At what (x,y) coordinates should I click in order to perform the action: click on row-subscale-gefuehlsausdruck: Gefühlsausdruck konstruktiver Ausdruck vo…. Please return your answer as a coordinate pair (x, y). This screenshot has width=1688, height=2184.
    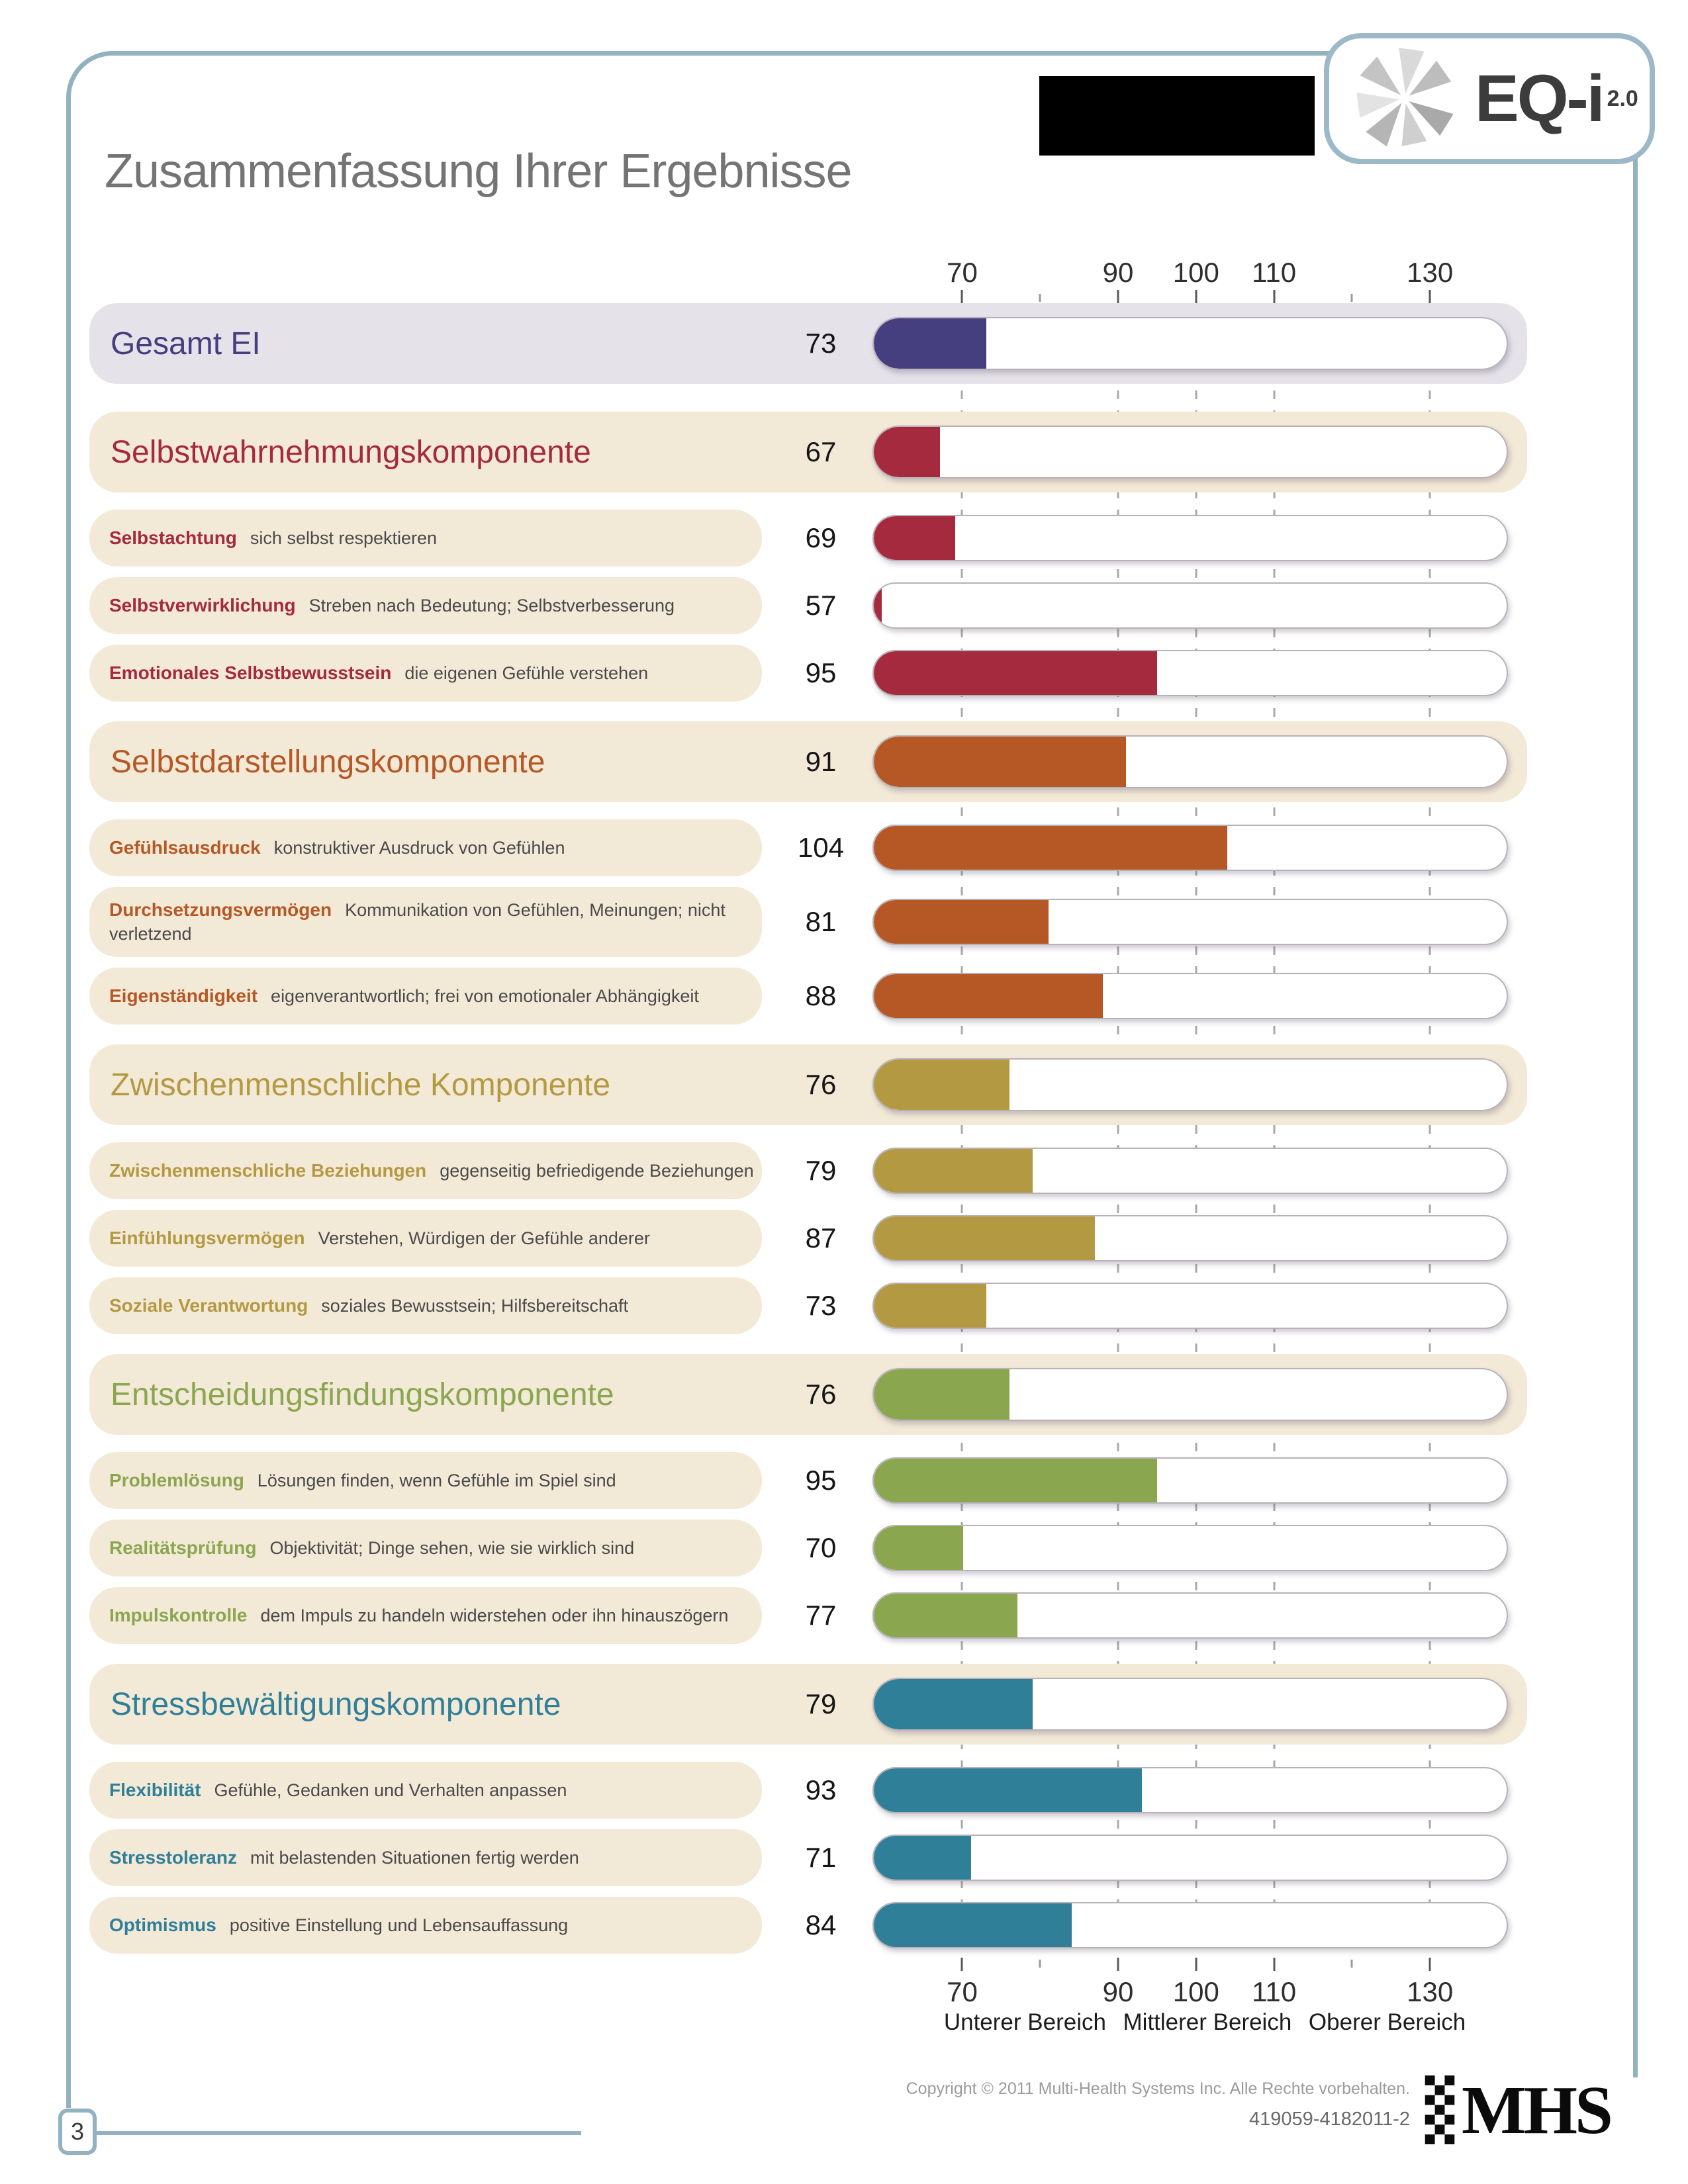
    Looking at the image, I should click on (844, 847).